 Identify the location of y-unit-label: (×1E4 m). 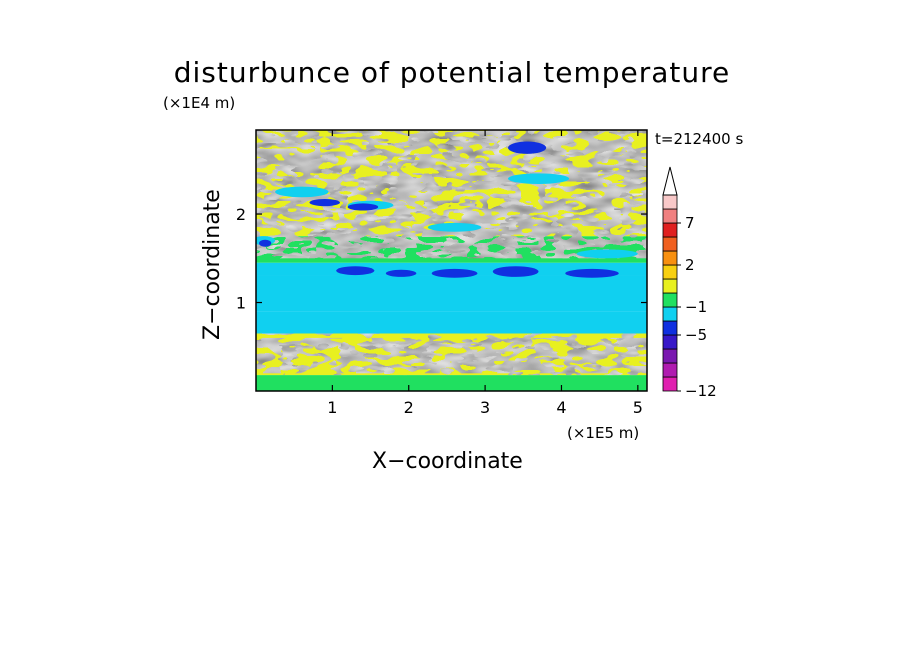
(199, 103).